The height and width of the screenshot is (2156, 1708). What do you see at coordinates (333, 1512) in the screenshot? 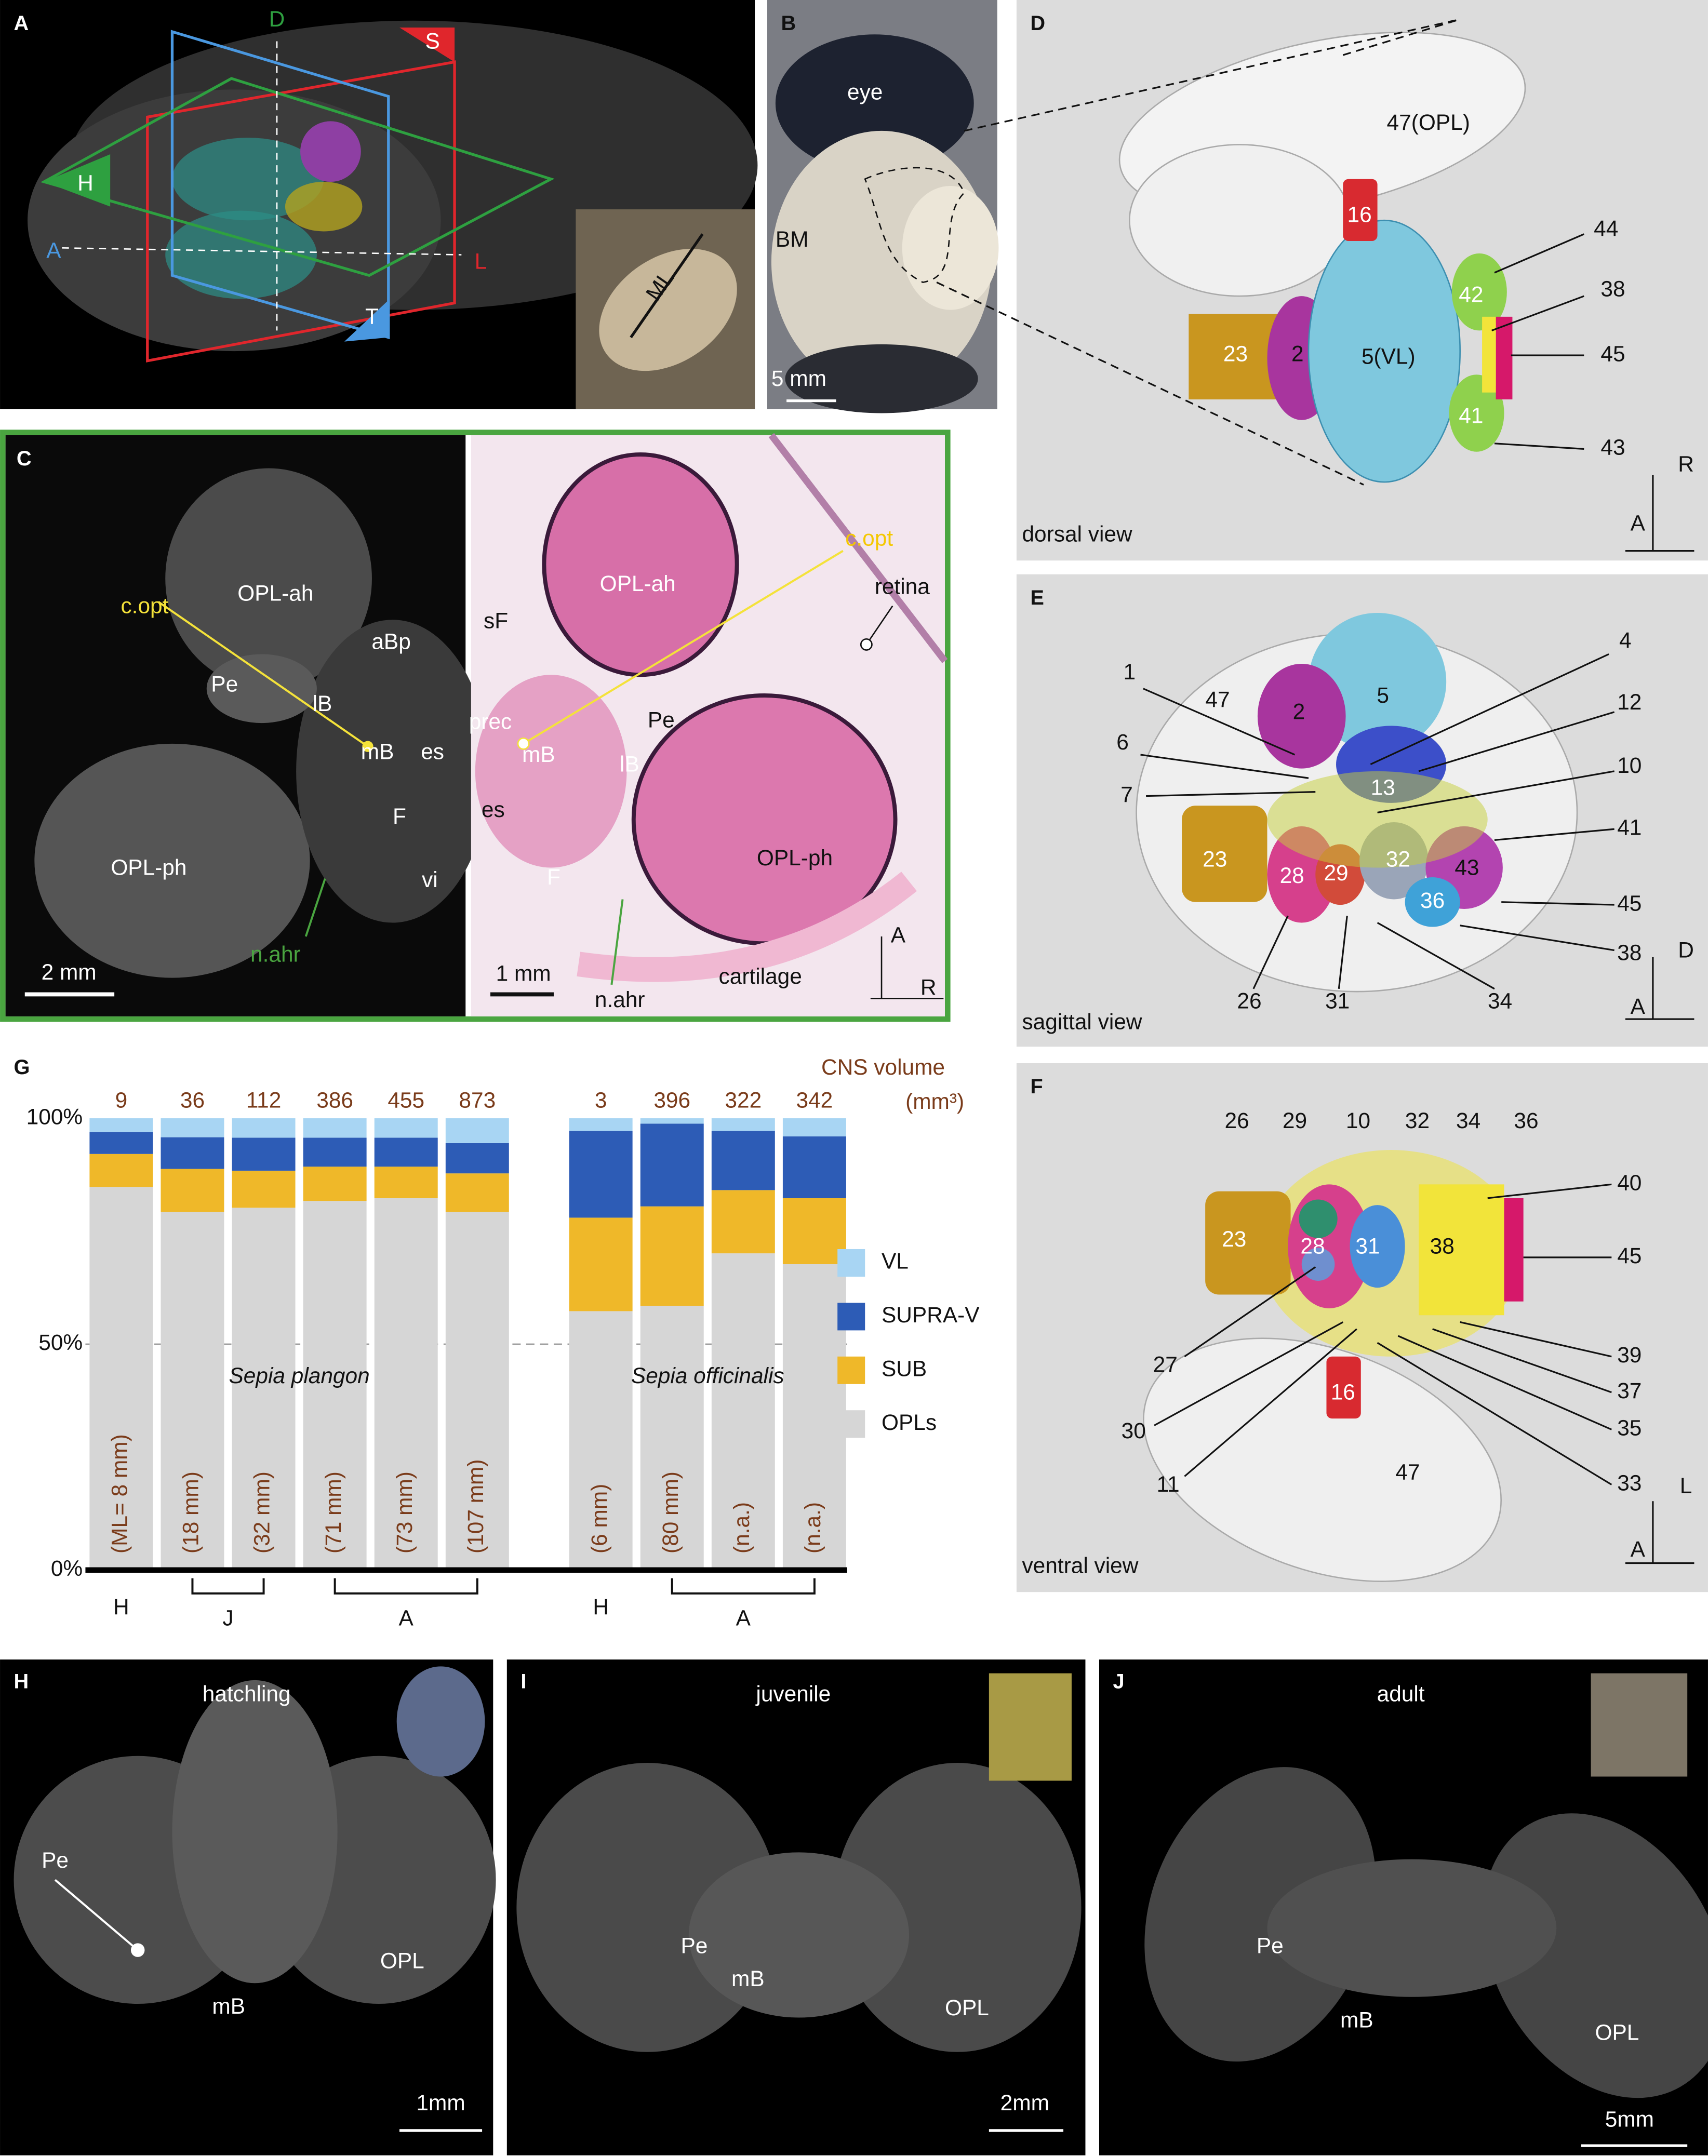
I see `category-label: (71 mm)` at bounding box center [333, 1512].